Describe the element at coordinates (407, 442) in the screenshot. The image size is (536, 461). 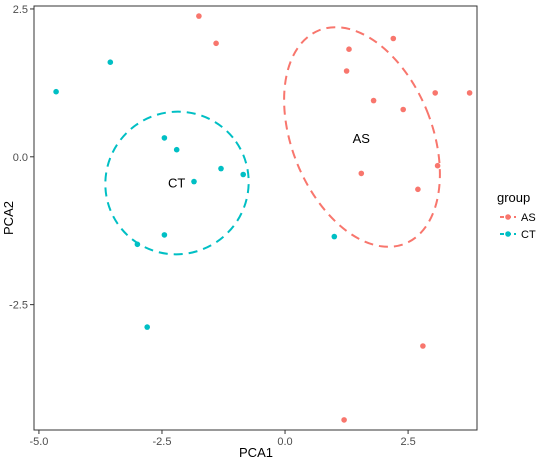
I see `x-tick-label: 2.5` at that location.